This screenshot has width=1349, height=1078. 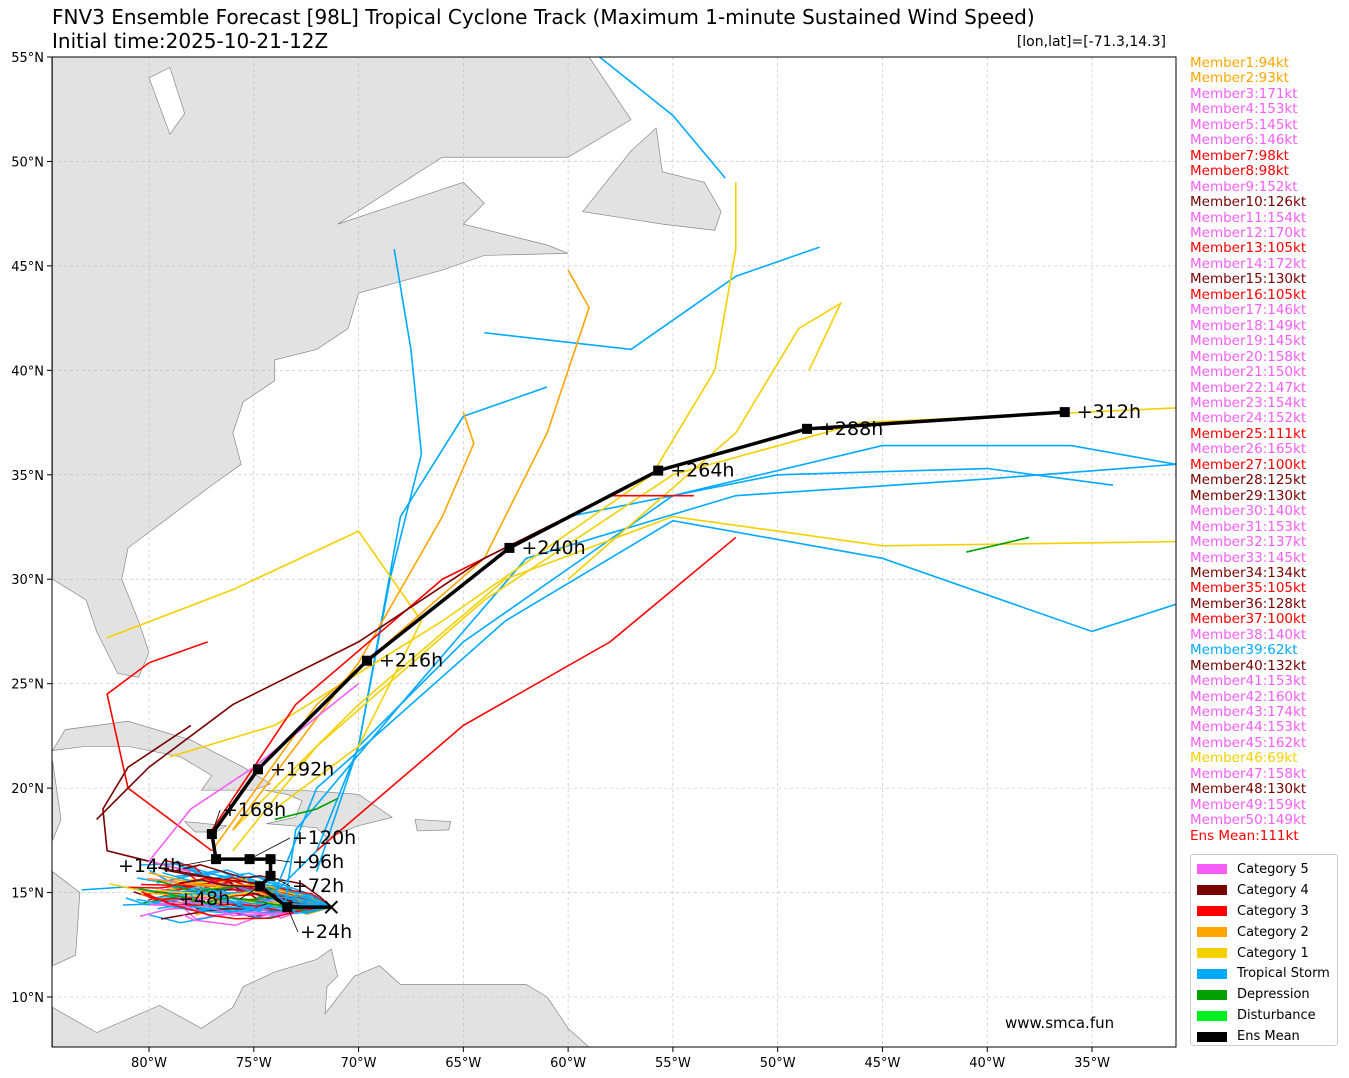 I want to click on ens-mean-label: +168h, so click(x=254, y=810).